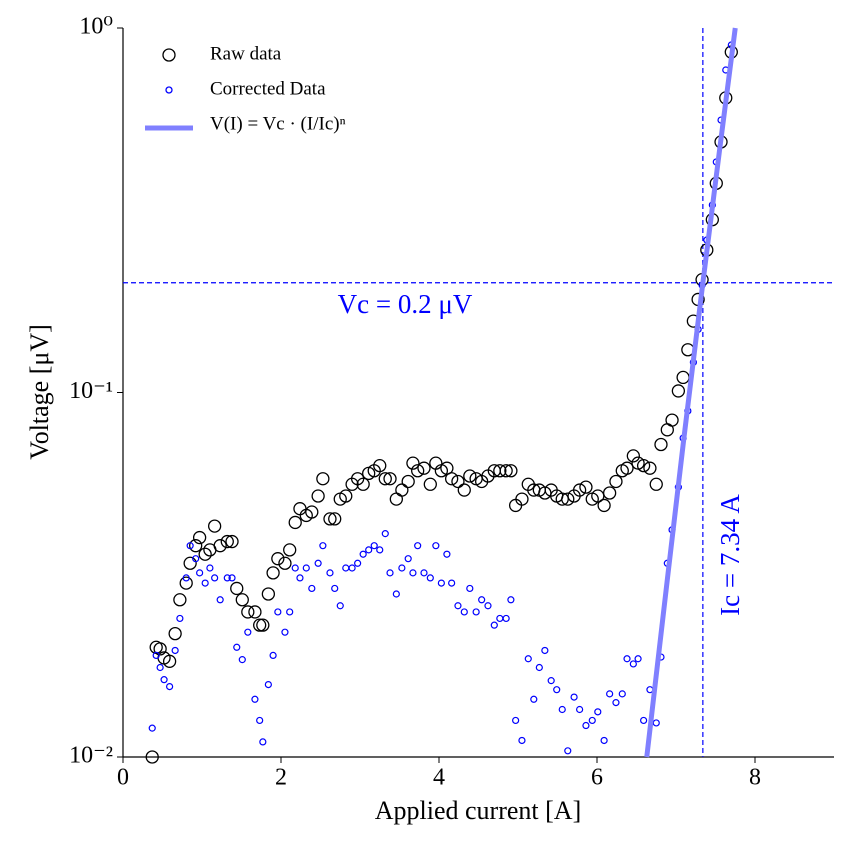  I want to click on annotation: Ic = 7.34 A, so click(730, 555).